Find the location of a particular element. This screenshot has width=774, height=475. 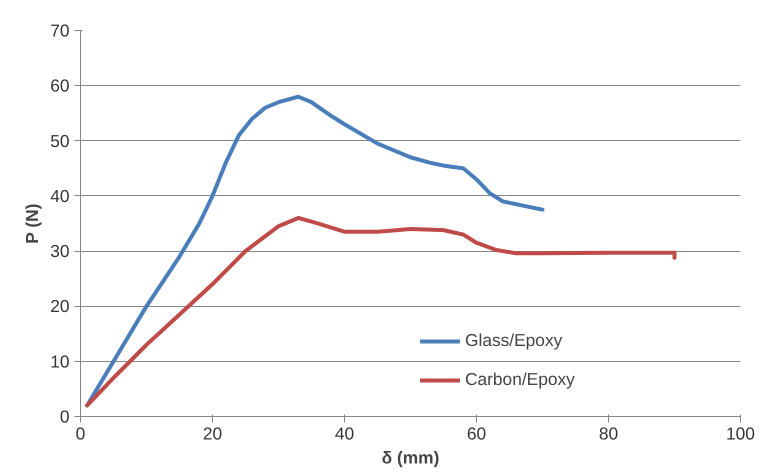

y-tick-label: 30 is located at coordinates (60, 251).